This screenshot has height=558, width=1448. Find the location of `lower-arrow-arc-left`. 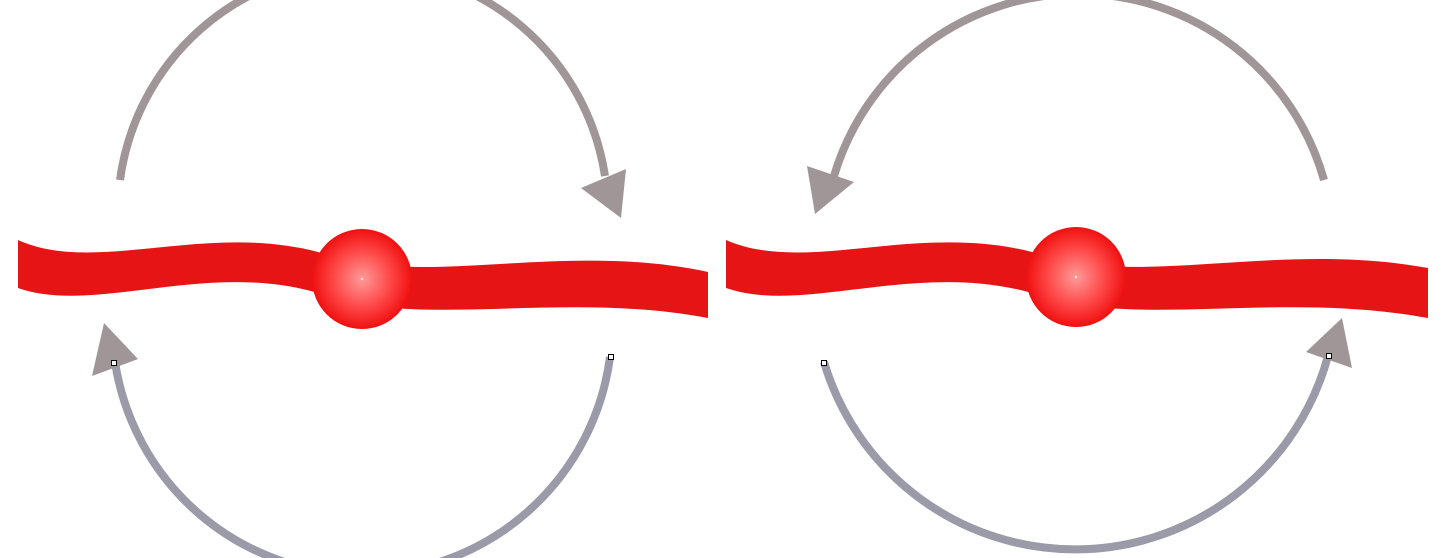

lower-arrow-arc-left is located at coordinates (362, 457).